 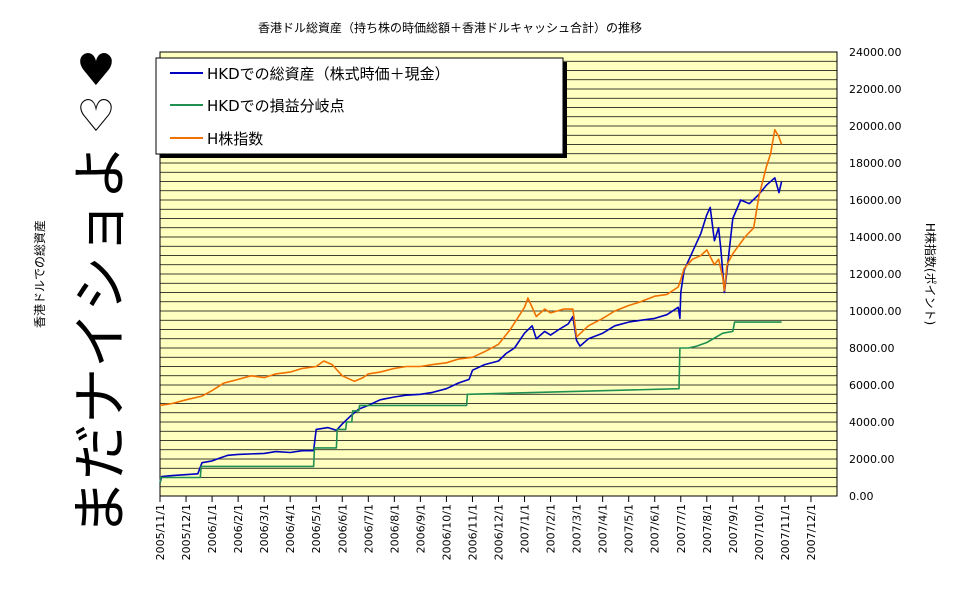 I want to click on x-tick-label: 2006/7/1, so click(x=368, y=528).